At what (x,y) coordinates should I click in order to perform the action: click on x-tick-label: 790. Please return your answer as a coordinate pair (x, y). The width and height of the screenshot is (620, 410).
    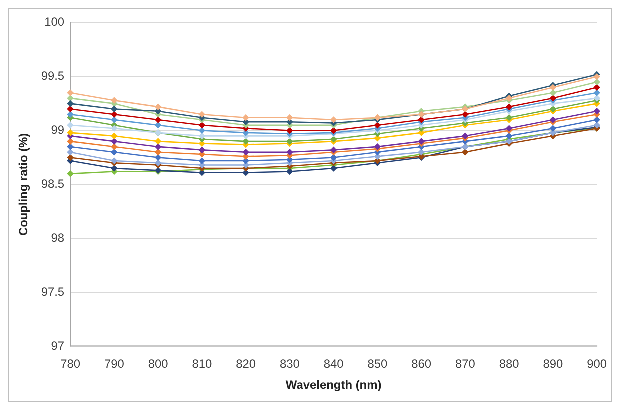
    Looking at the image, I should click on (114, 363).